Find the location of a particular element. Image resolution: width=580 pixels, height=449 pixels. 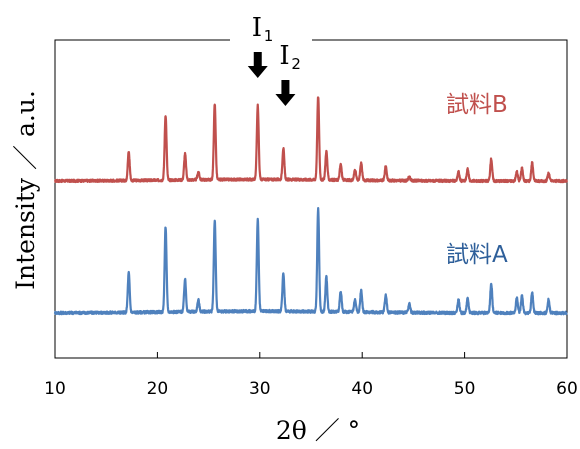

annotation-subscript-I2: 2 is located at coordinates (296, 64).